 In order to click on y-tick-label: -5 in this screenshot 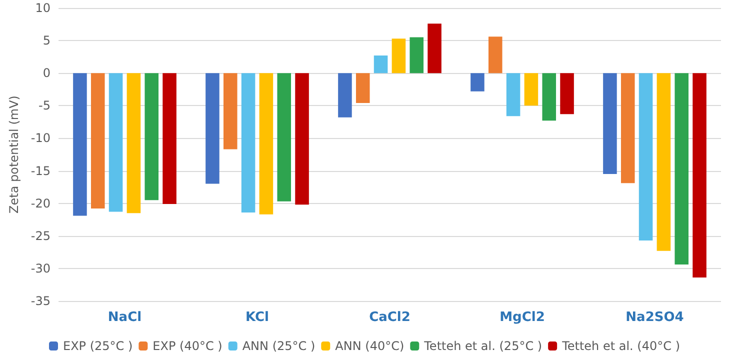, I will do `click(44, 105)`.